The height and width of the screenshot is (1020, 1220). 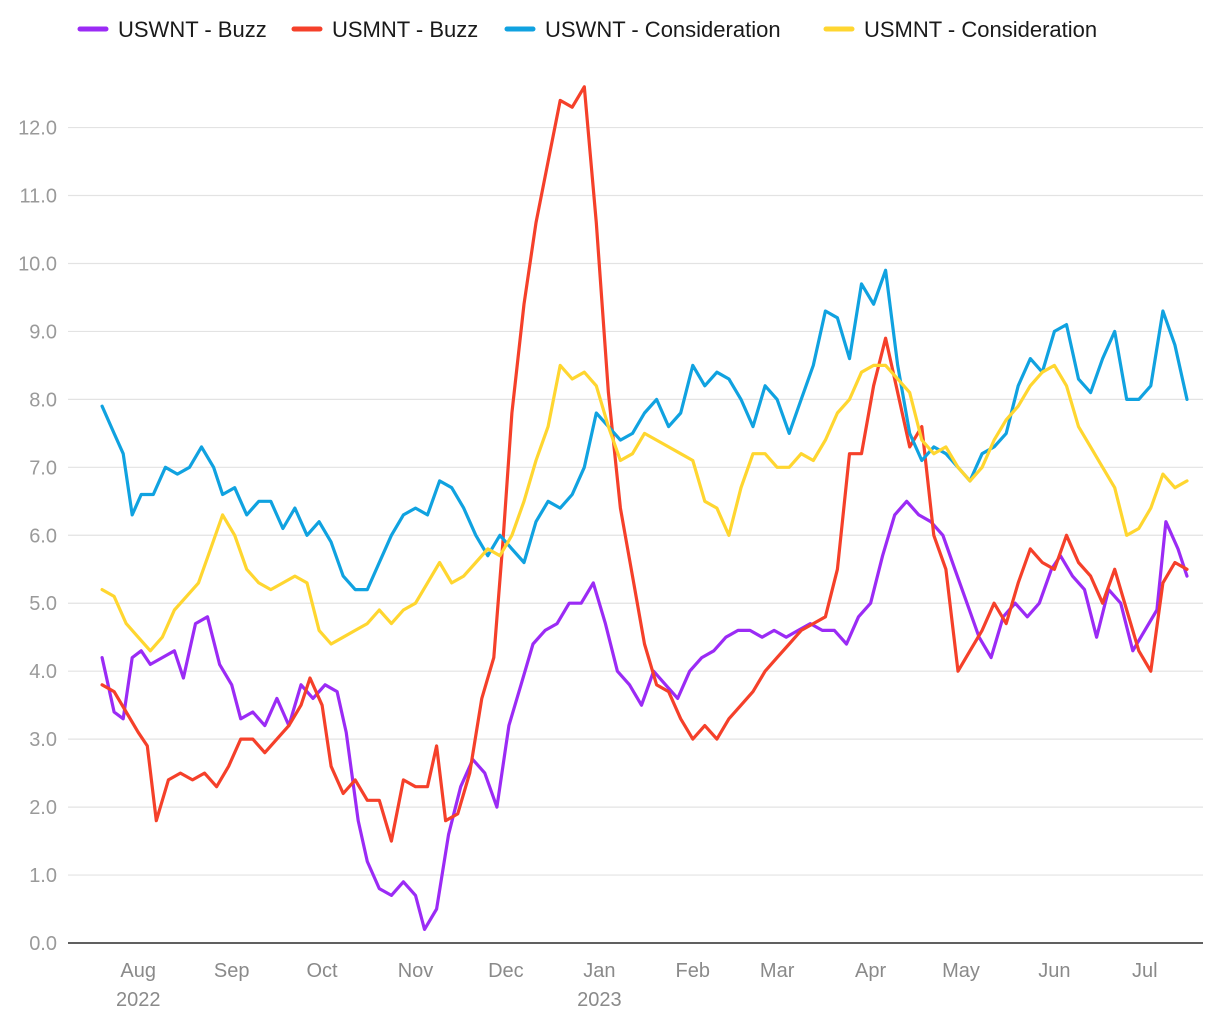 What do you see at coordinates (980, 29) in the screenshot?
I see `legend-label: USMNT - Consideration` at bounding box center [980, 29].